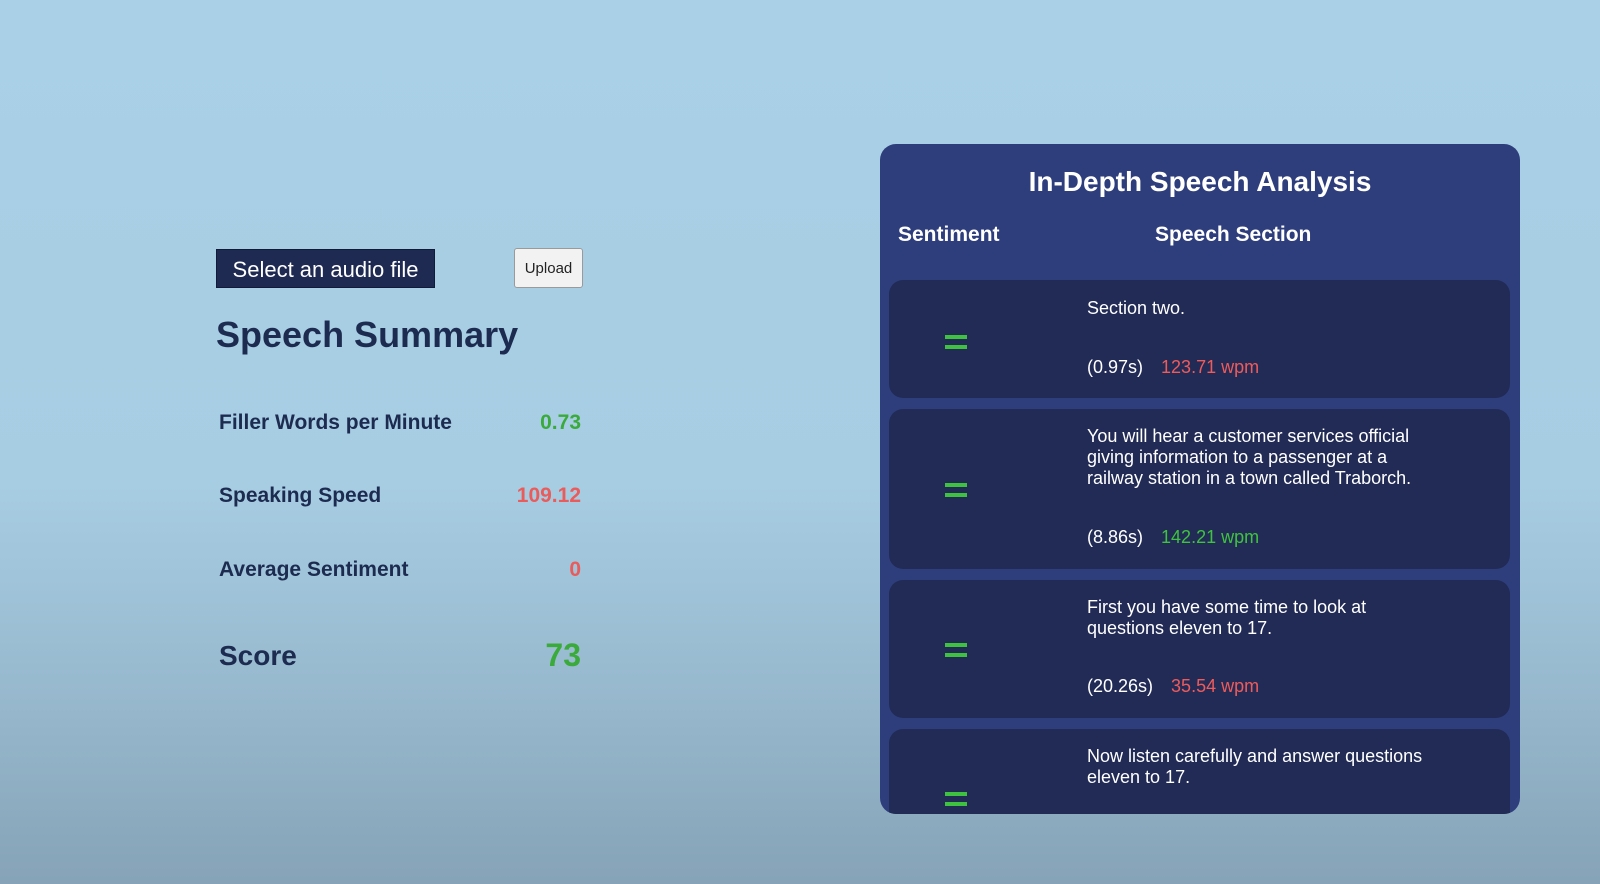 The height and width of the screenshot is (884, 1600). Describe the element at coordinates (1115, 367) in the screenshot. I see `section-duration: (0.97s)` at that location.